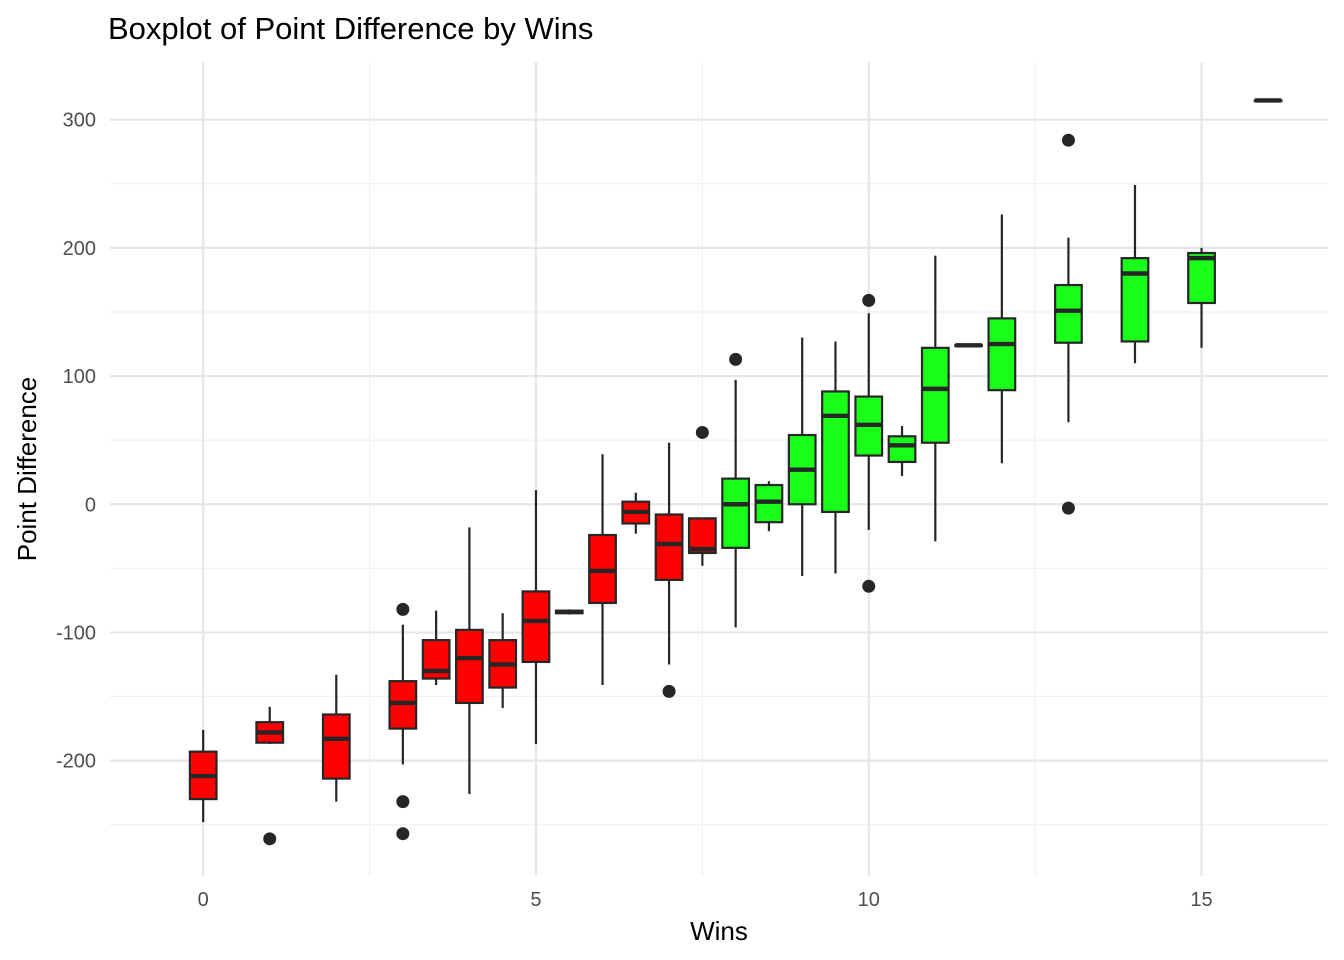 The height and width of the screenshot is (960, 1344). I want to click on y-tick-label: 200, so click(79, 249).